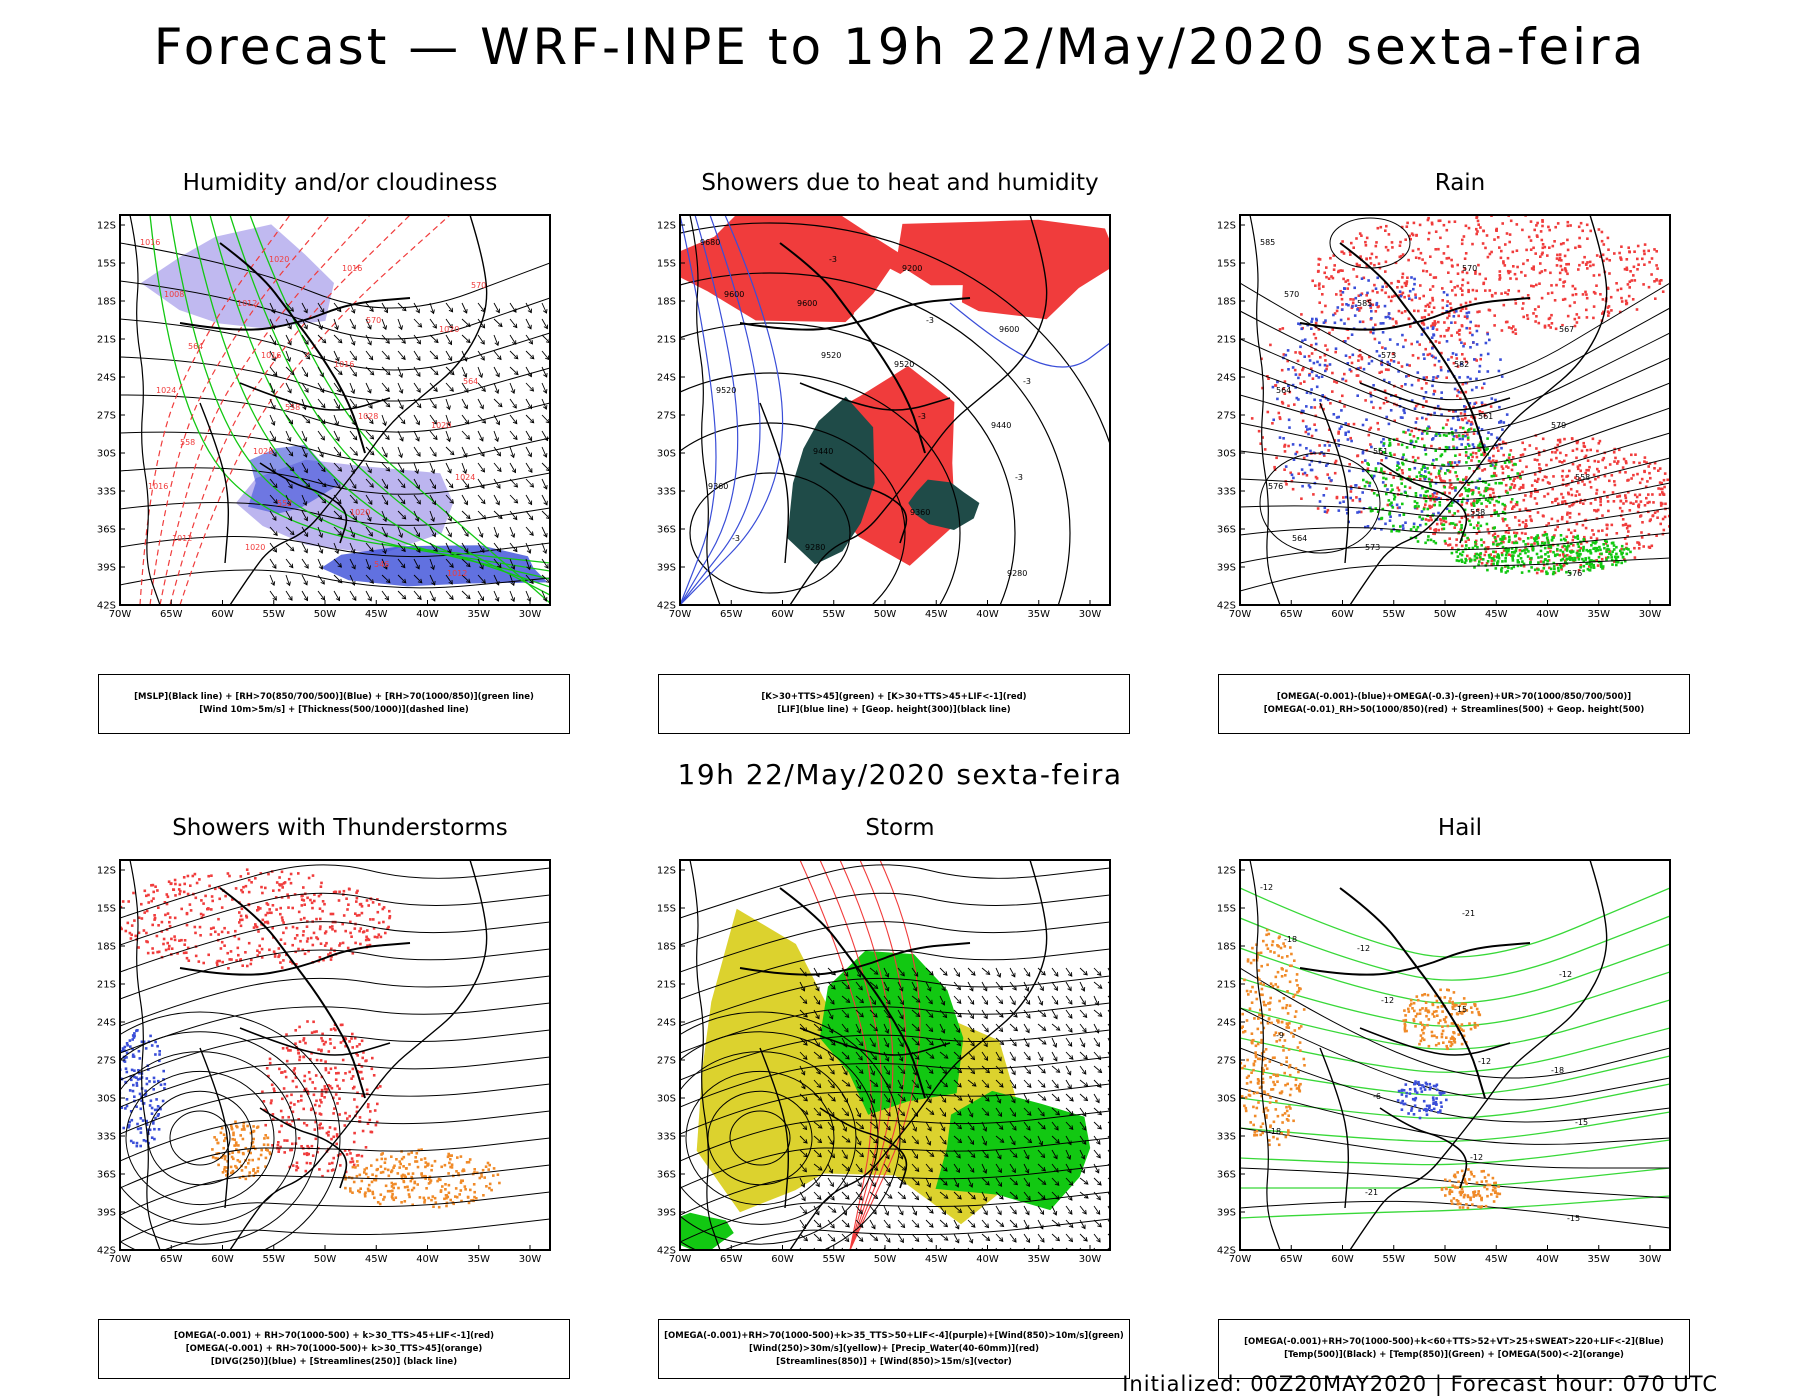 The width and height of the screenshot is (1800, 1400). What do you see at coordinates (106, 1061) in the screenshot?
I see `lat-tick-label: 27S` at bounding box center [106, 1061].